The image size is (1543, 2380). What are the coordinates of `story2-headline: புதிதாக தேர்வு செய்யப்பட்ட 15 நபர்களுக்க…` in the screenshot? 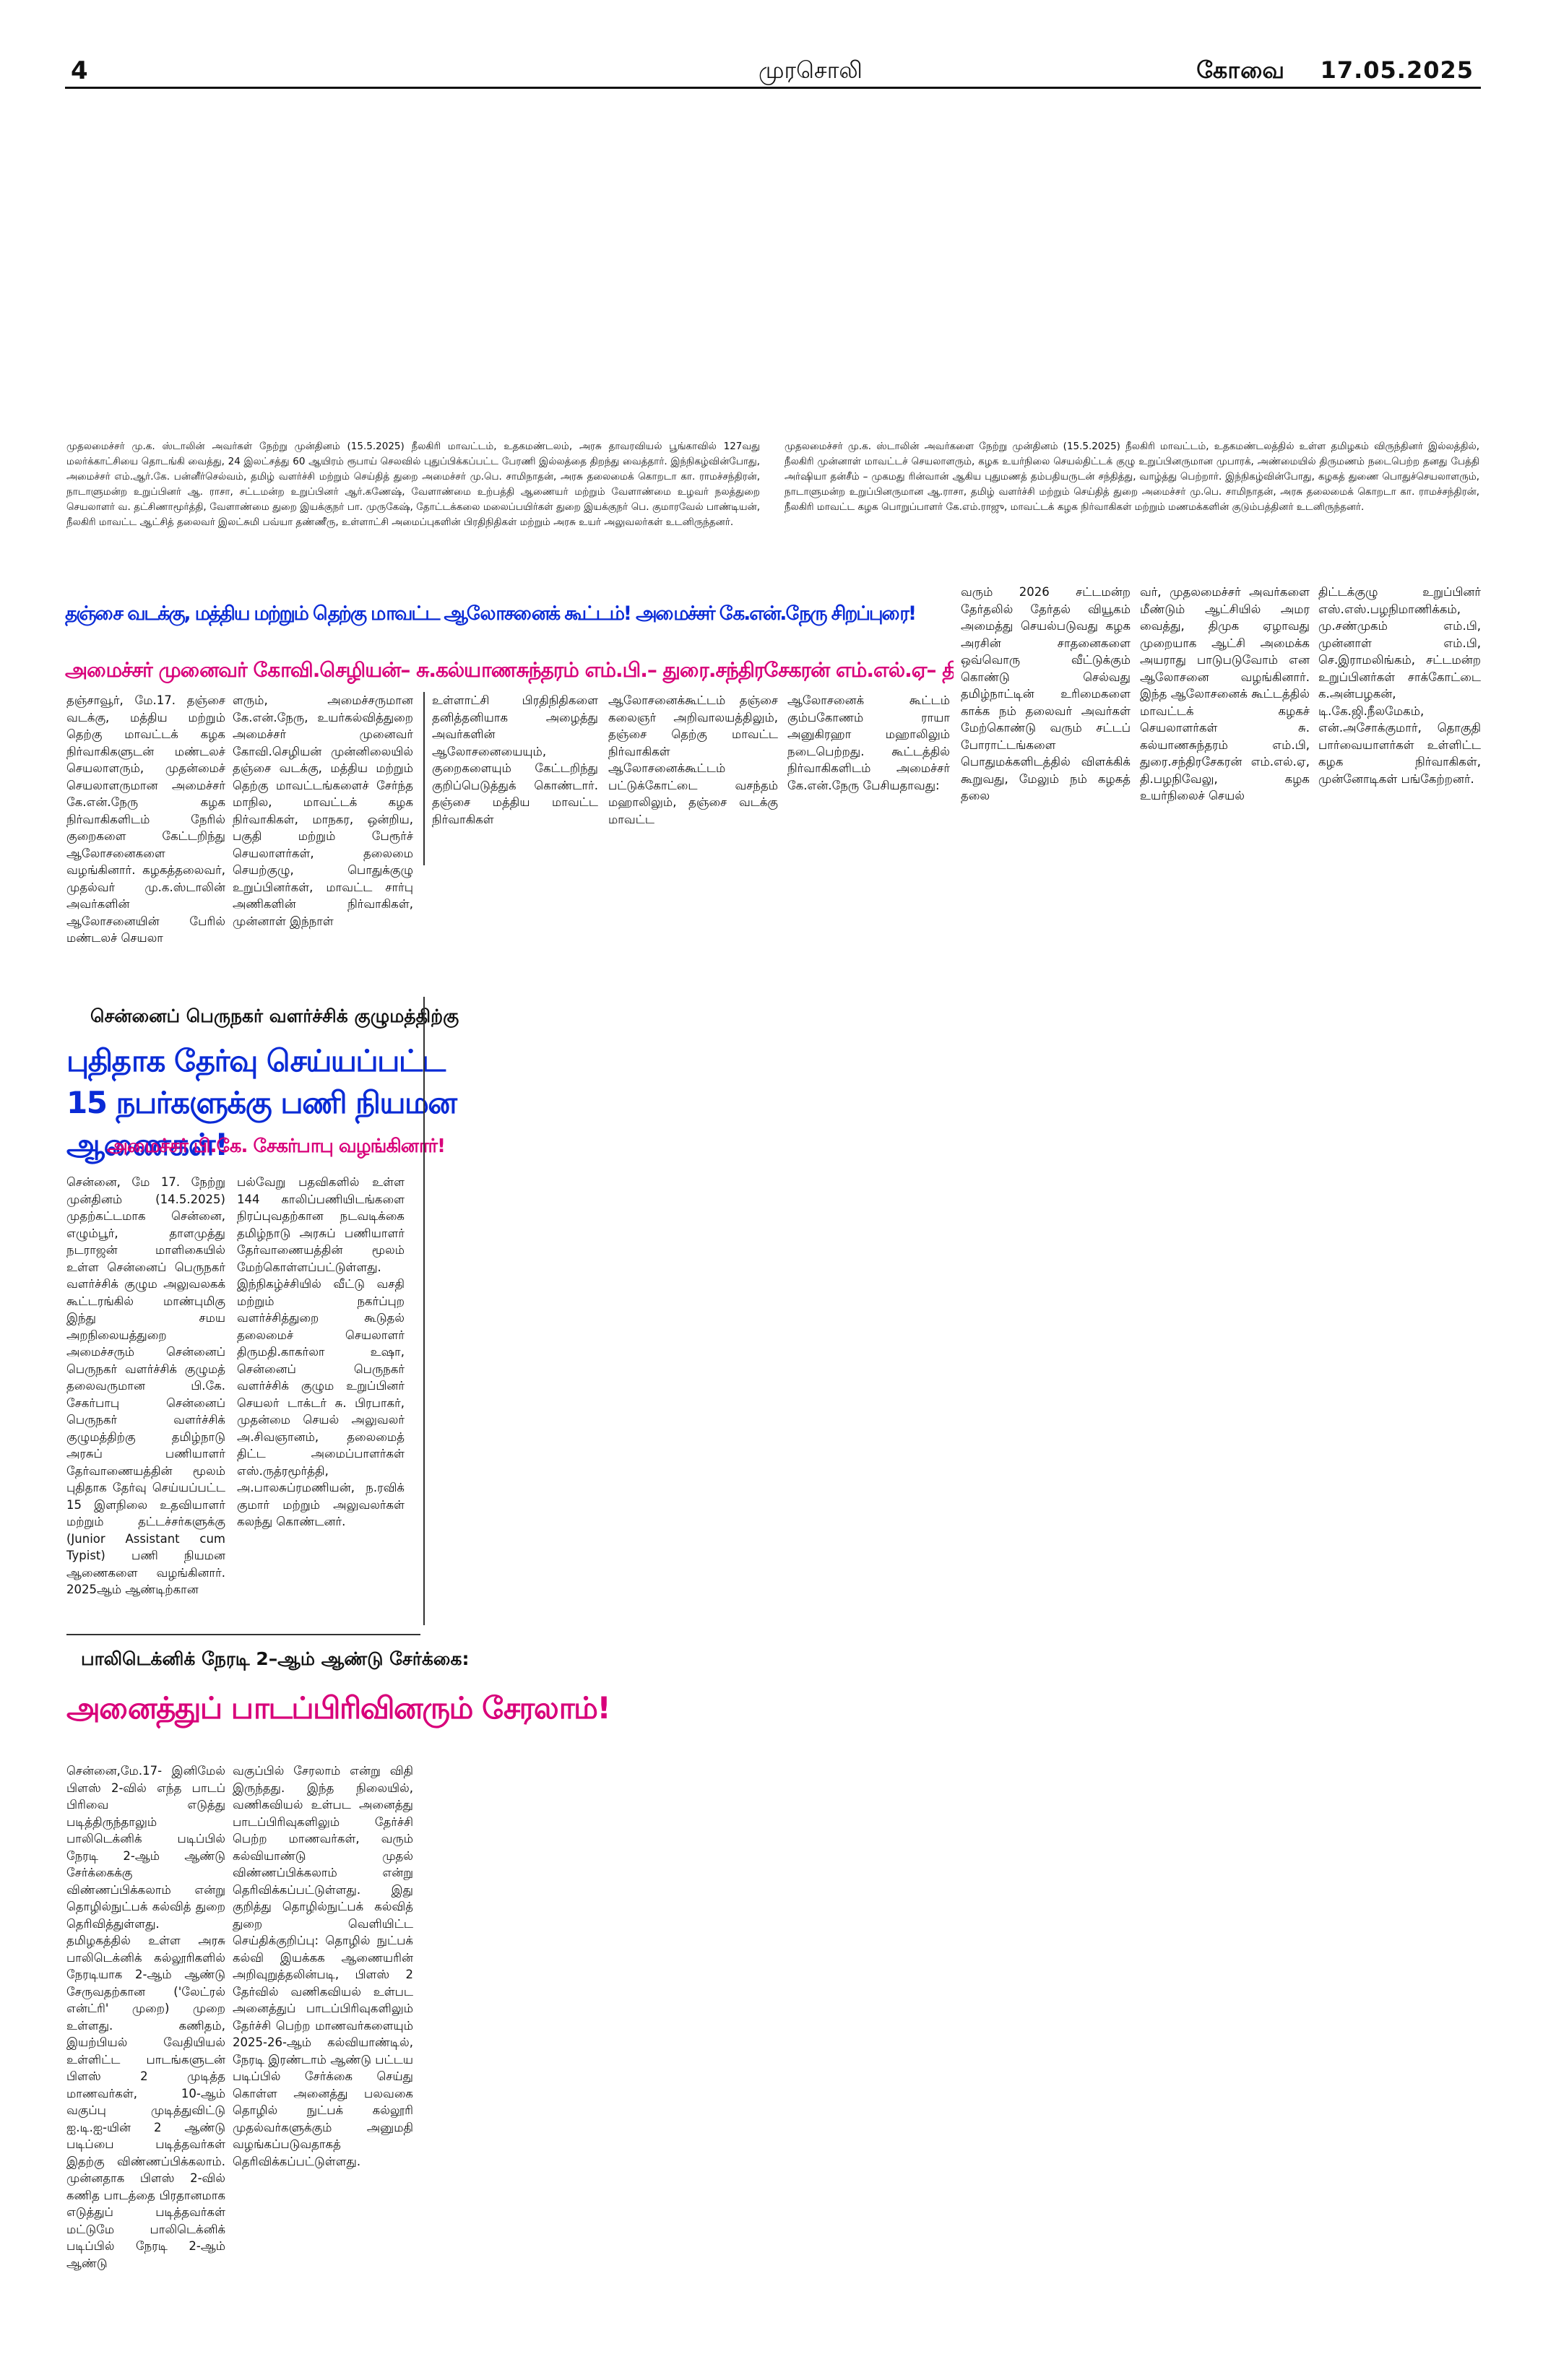 It's located at (261, 1102).